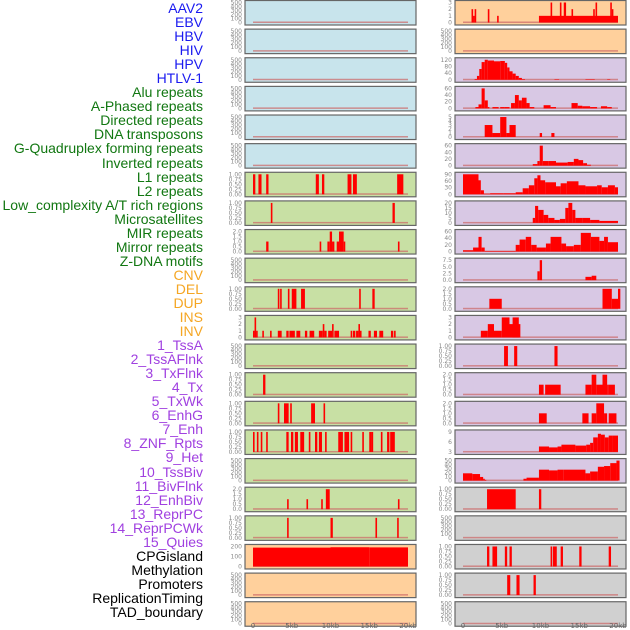  What do you see at coordinates (447, 418) in the screenshot?
I see `y-tick-label: 0.5` at bounding box center [447, 418].